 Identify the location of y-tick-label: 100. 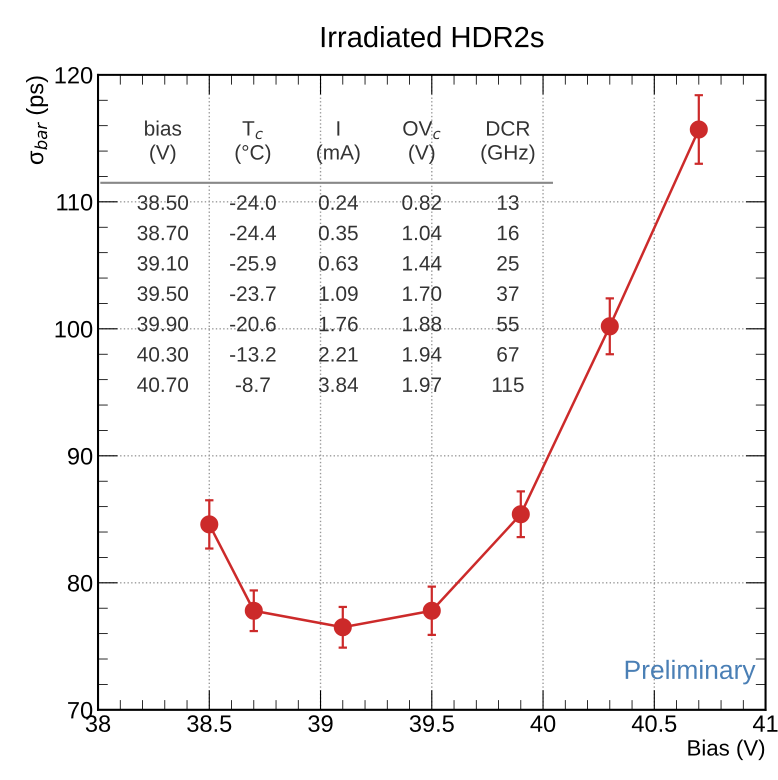
(74, 329).